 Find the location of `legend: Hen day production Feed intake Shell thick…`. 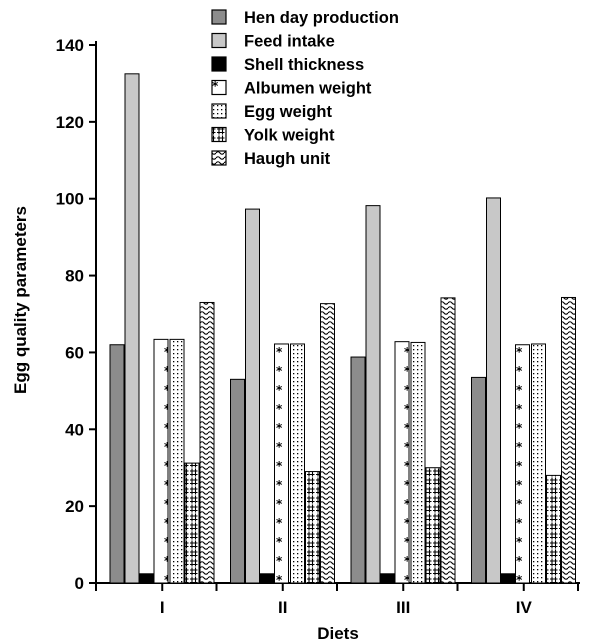

legend: Hen day production Feed intake Shell thick… is located at coordinates (305, 88).